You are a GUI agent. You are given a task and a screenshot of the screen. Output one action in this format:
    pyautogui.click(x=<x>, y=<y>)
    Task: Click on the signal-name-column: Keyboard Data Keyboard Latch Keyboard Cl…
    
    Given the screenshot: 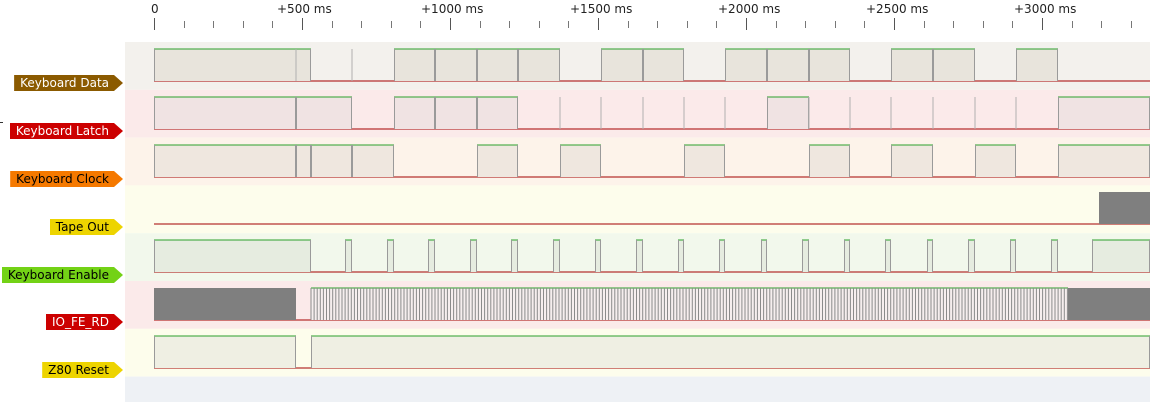 What is the action you would take?
    pyautogui.click(x=62, y=222)
    